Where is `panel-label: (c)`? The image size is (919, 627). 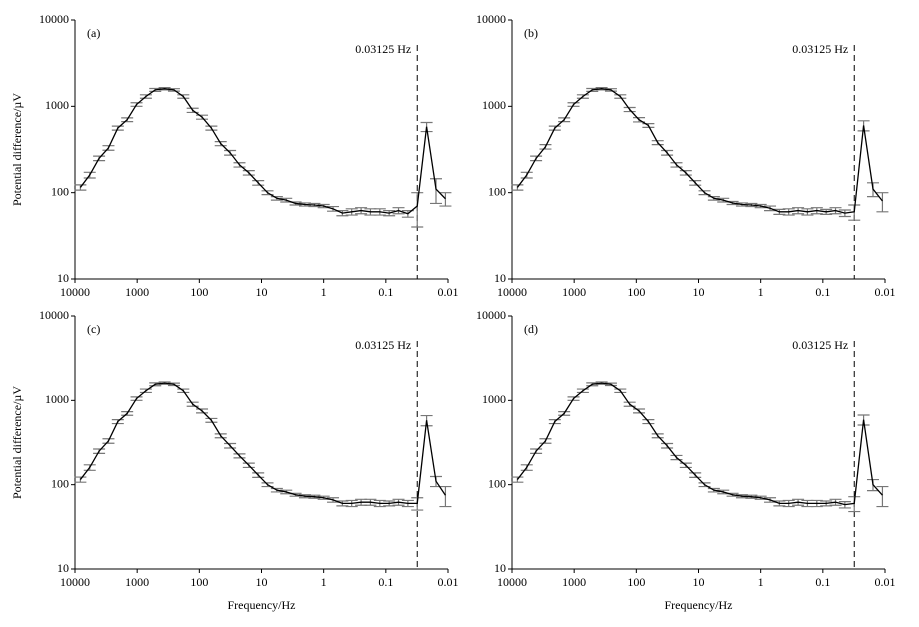
panel-label: (c) is located at coordinates (93, 329).